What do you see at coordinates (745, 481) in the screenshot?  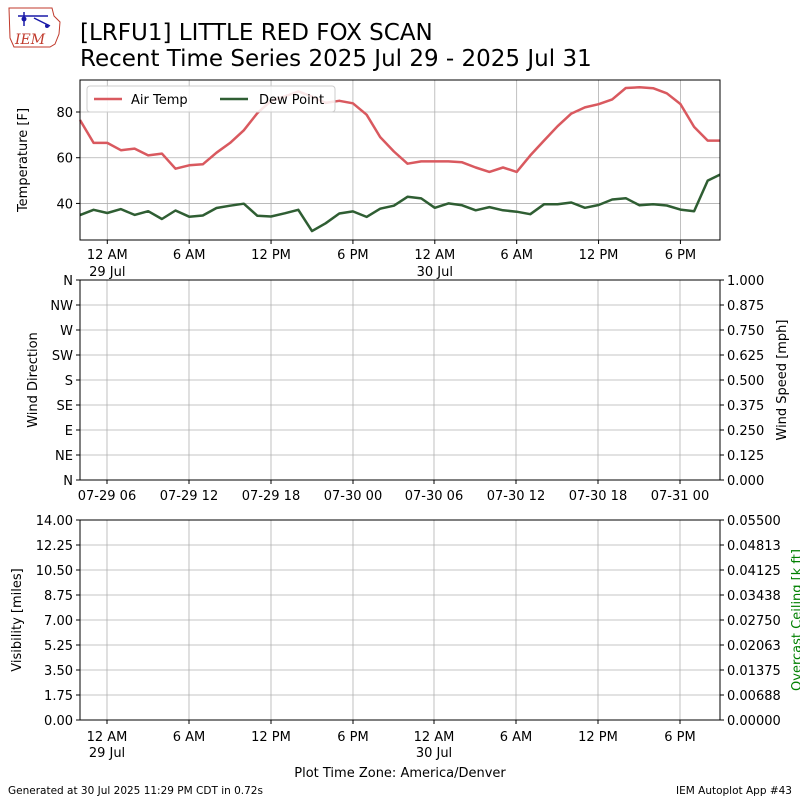 I see `wind-speed-tick-label: 0.000` at bounding box center [745, 481].